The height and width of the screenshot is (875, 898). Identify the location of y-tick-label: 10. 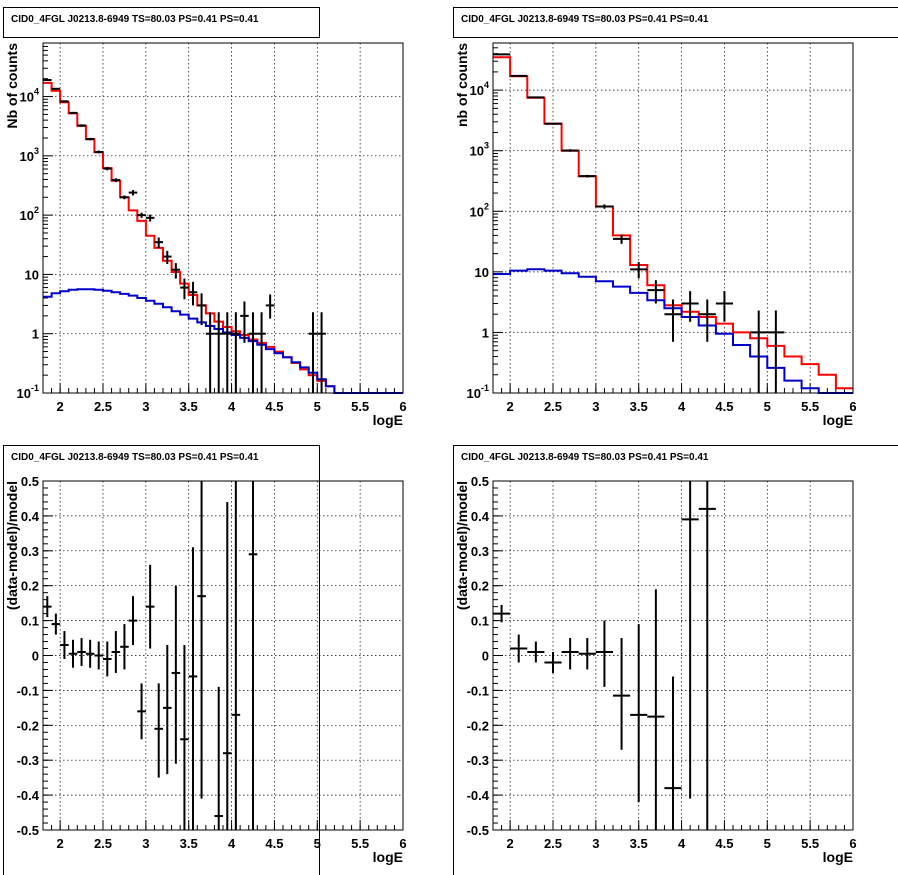
(482, 272).